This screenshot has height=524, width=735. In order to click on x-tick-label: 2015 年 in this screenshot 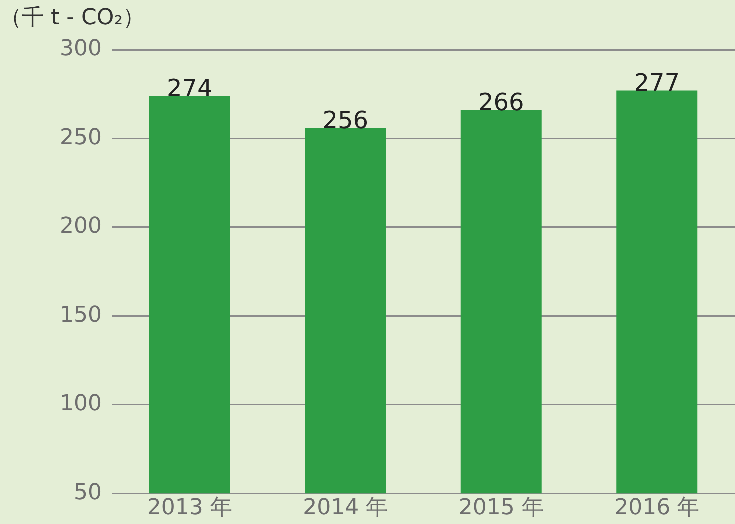, I will do `click(501, 508)`.